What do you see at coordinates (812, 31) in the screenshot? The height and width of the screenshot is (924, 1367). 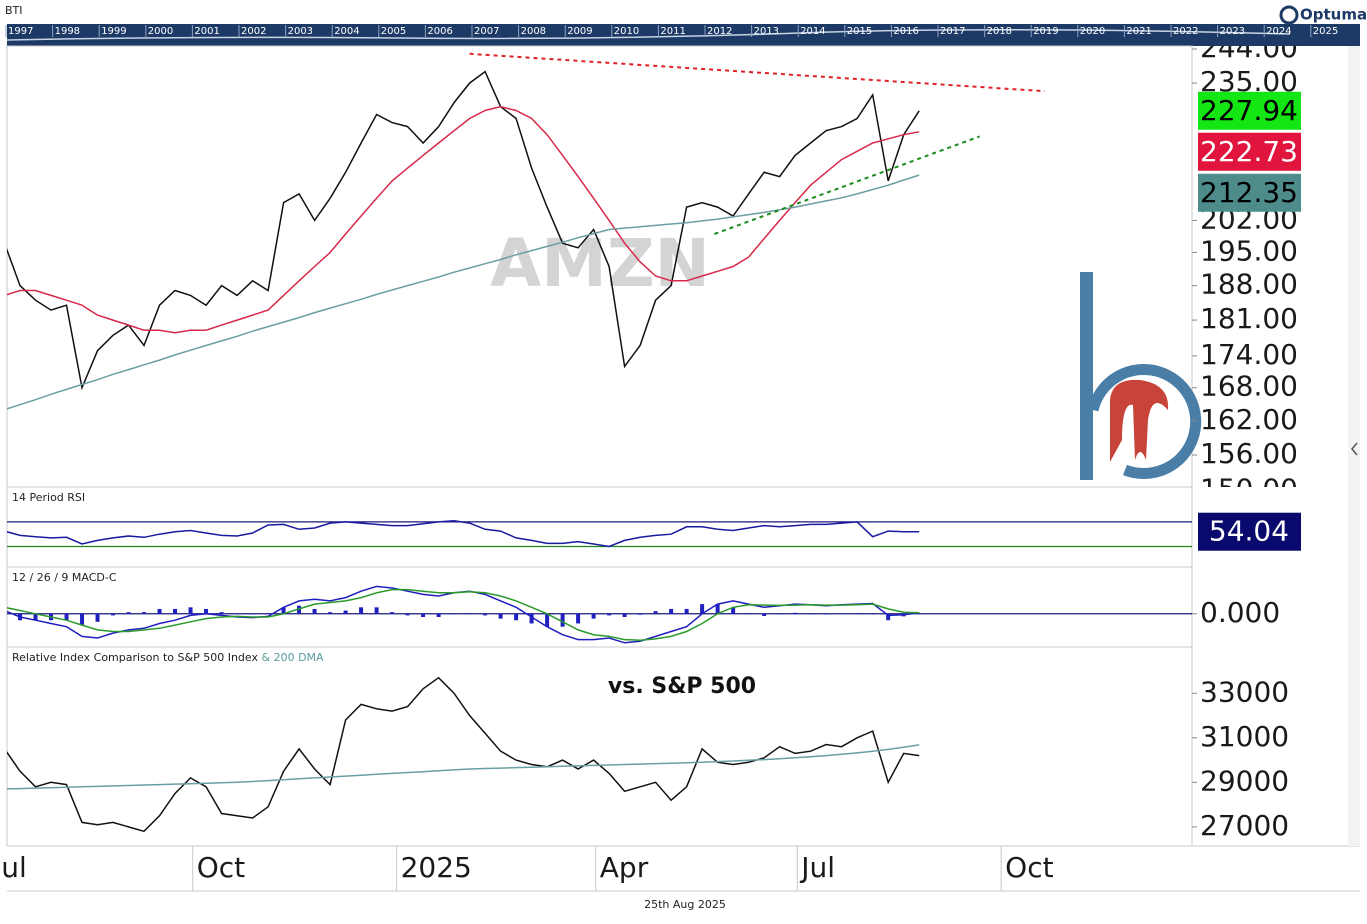 I see `navigator-year: 2014` at bounding box center [812, 31].